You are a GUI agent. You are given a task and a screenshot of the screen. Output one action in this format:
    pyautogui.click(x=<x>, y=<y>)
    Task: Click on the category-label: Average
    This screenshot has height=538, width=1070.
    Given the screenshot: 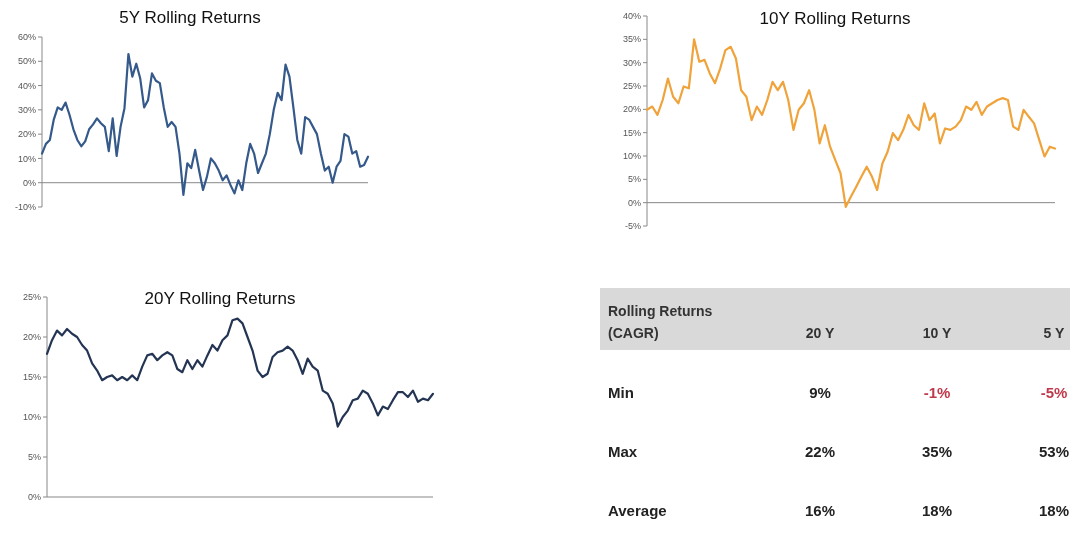 What is the action you would take?
    pyautogui.click(x=637, y=510)
    